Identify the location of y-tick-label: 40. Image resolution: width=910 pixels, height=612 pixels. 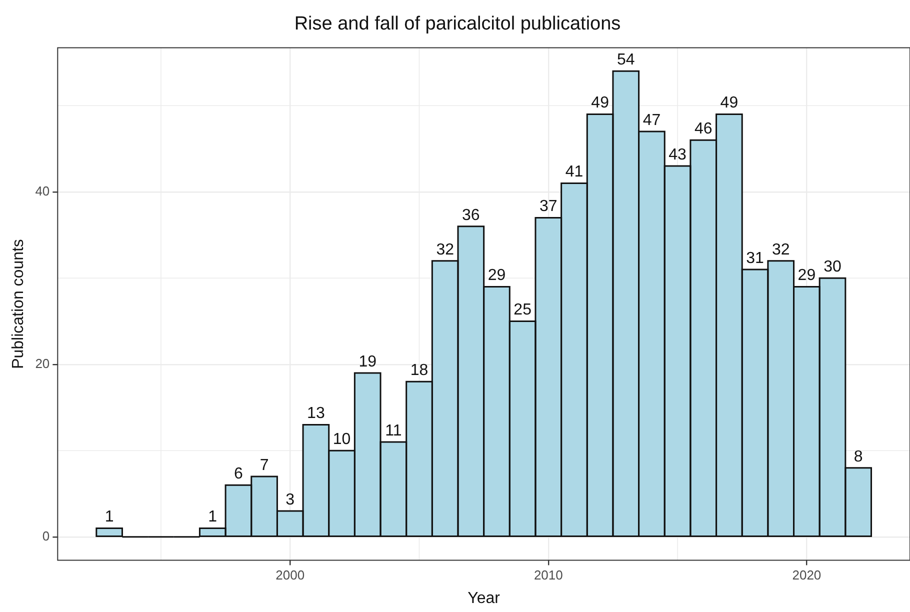
(42, 190).